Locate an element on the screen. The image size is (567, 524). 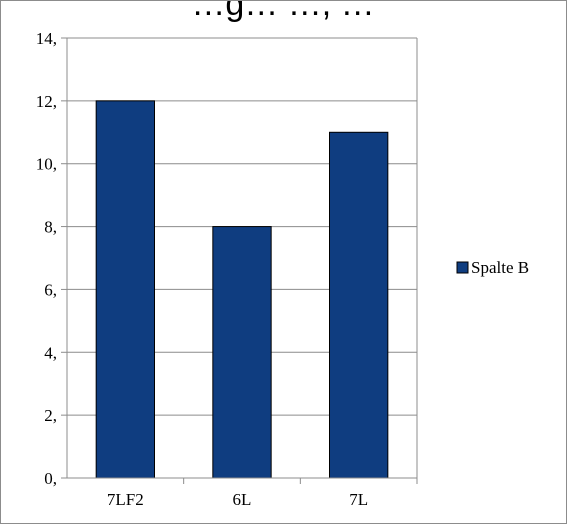
y-tick-label: 6, is located at coordinates (50, 289).